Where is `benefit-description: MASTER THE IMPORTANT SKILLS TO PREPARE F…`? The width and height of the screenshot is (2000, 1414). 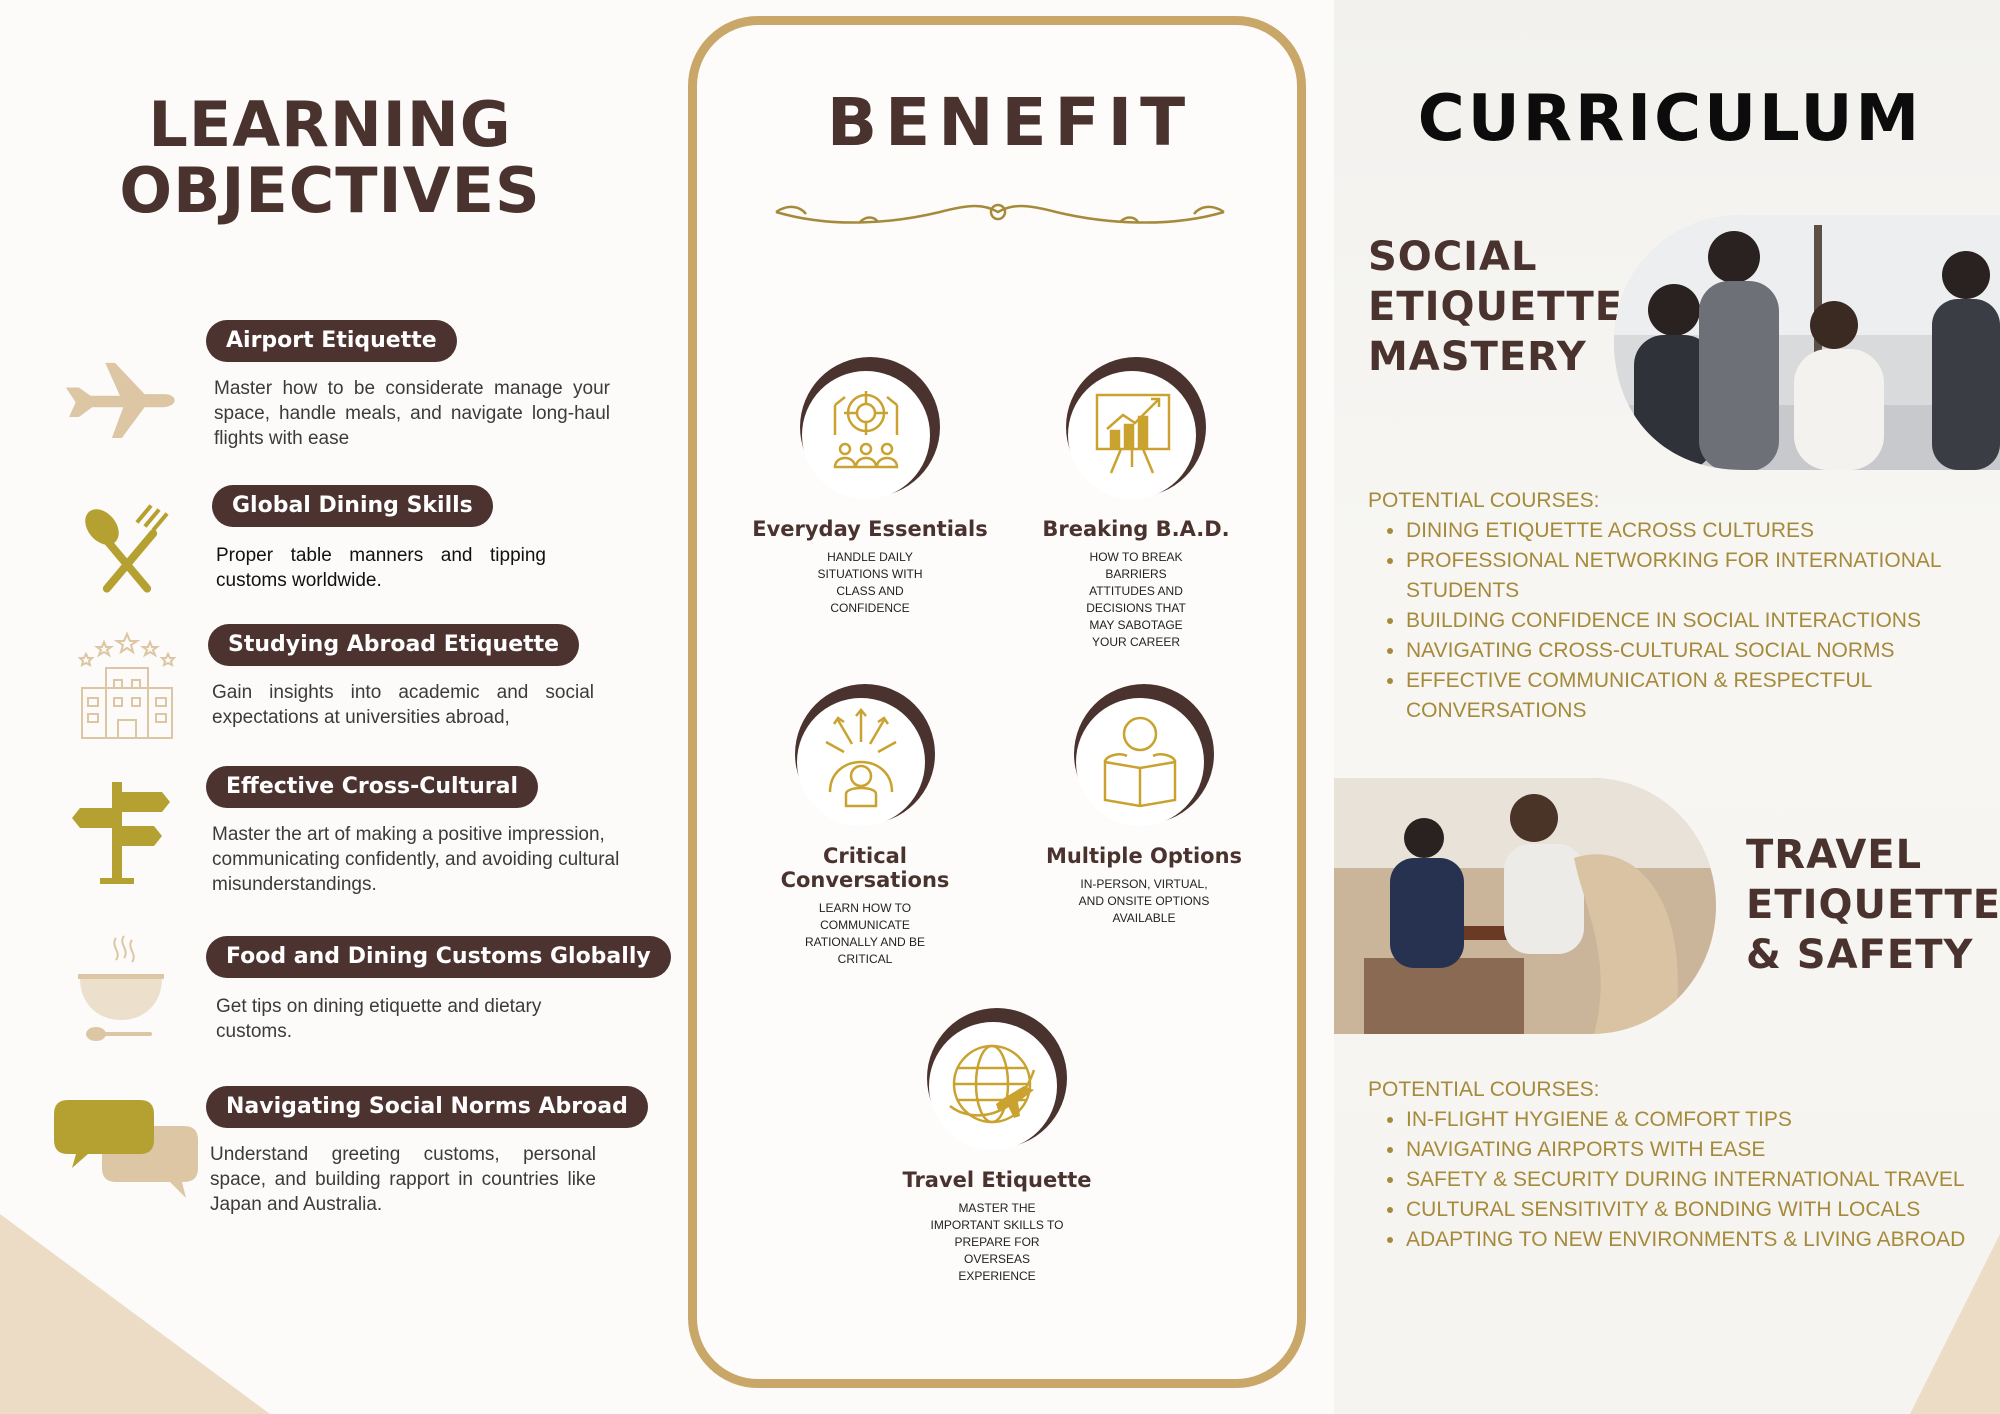 benefit-description: MASTER THE IMPORTANT SKILLS TO PREPARE F… is located at coordinates (997, 1242).